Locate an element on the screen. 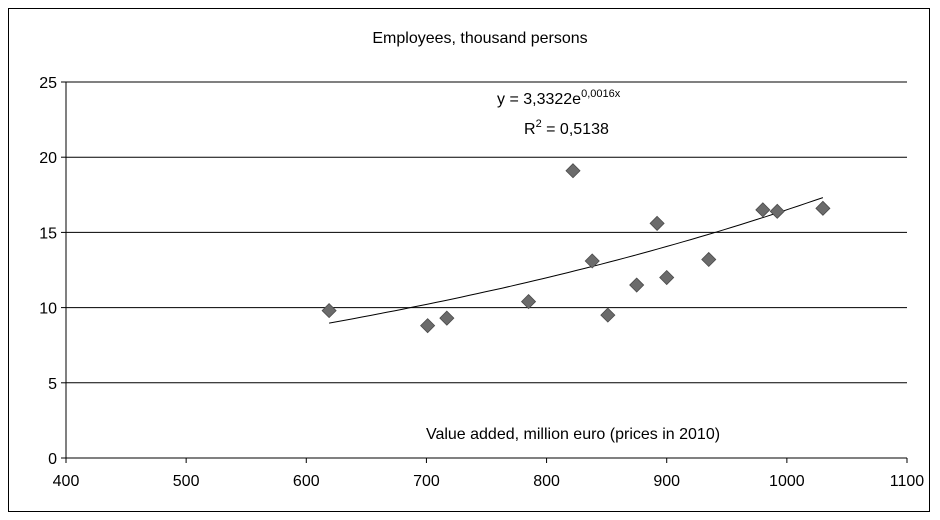 The width and height of the screenshot is (940, 520). y-tick-label: 15 is located at coordinates (48, 233).